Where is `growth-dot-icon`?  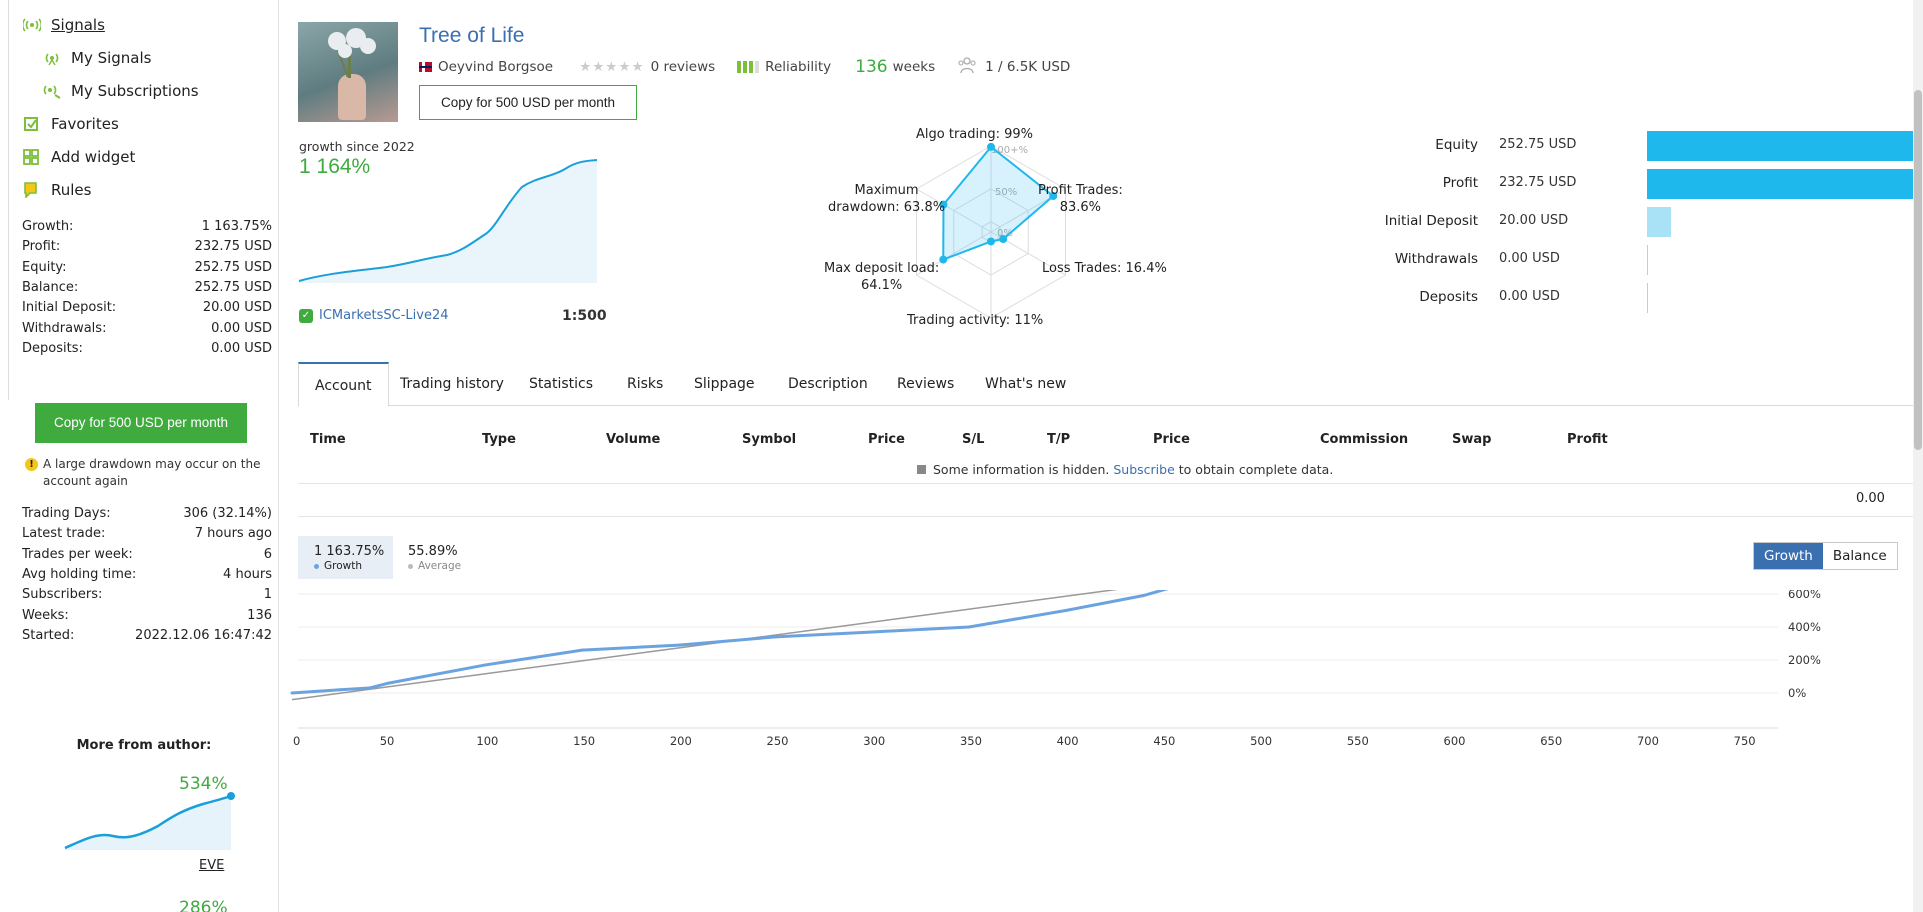
growth-dot-icon is located at coordinates (316, 566).